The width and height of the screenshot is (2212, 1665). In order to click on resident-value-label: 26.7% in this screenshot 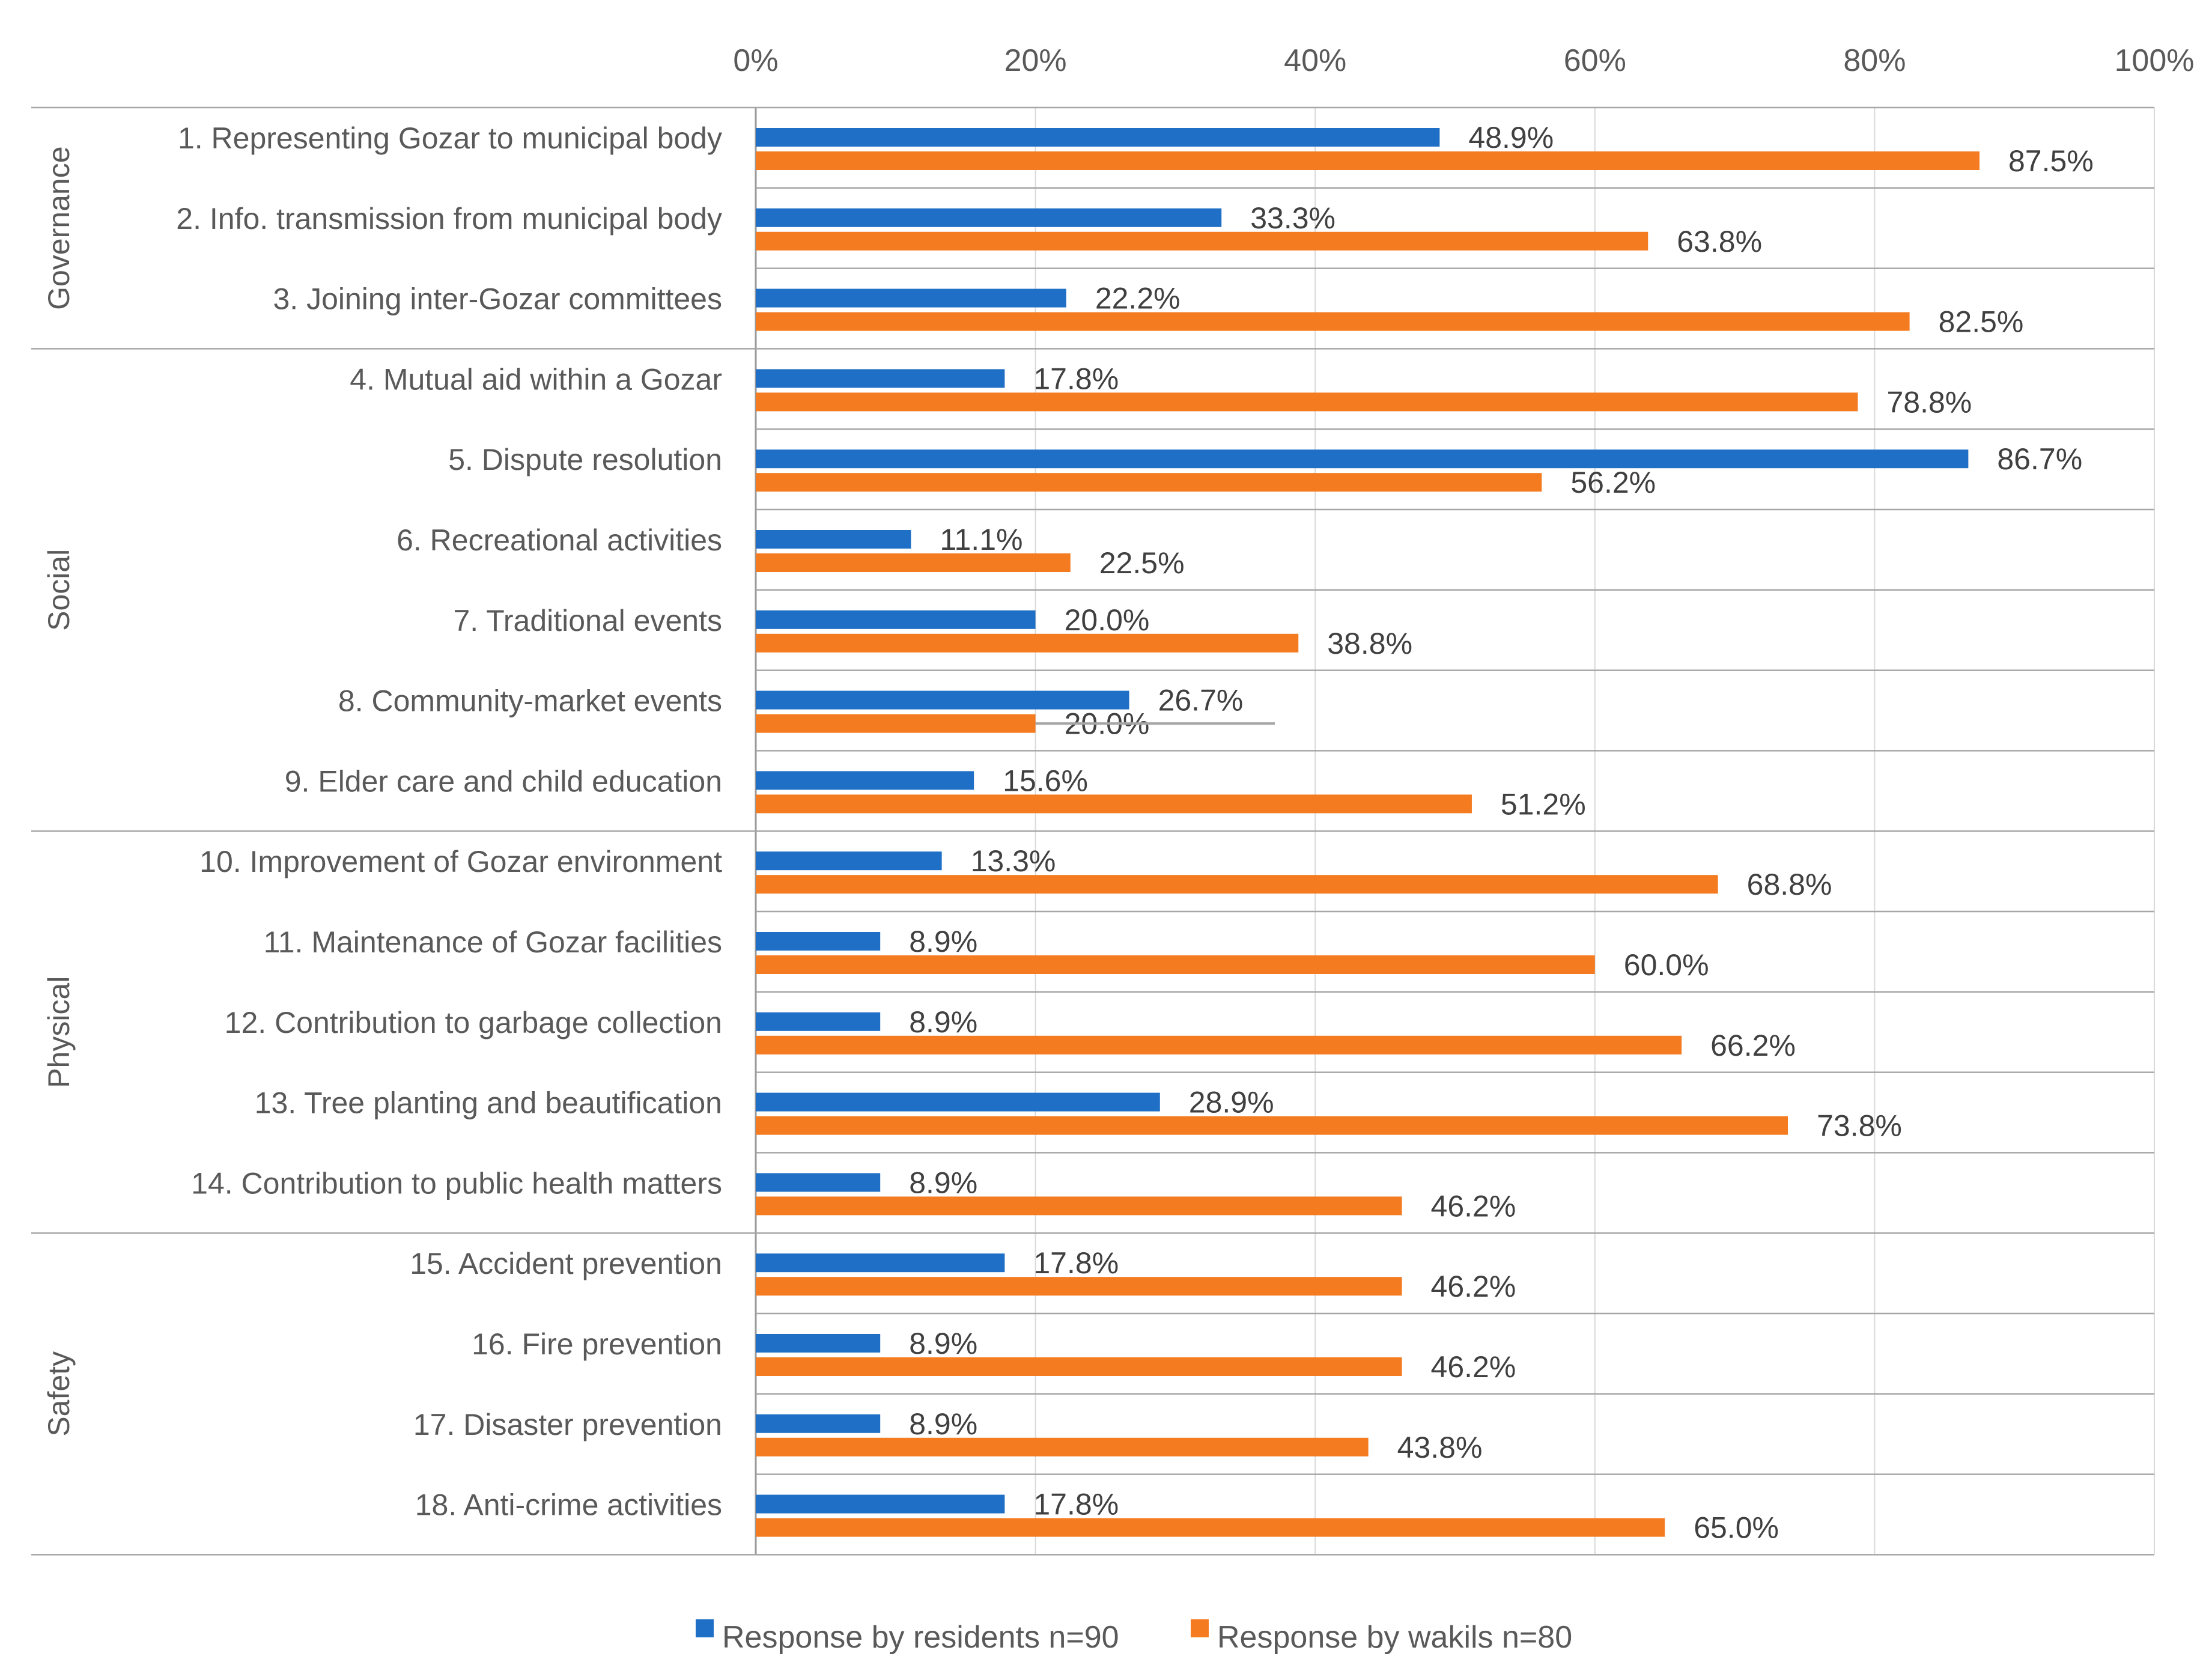, I will do `click(1201, 700)`.